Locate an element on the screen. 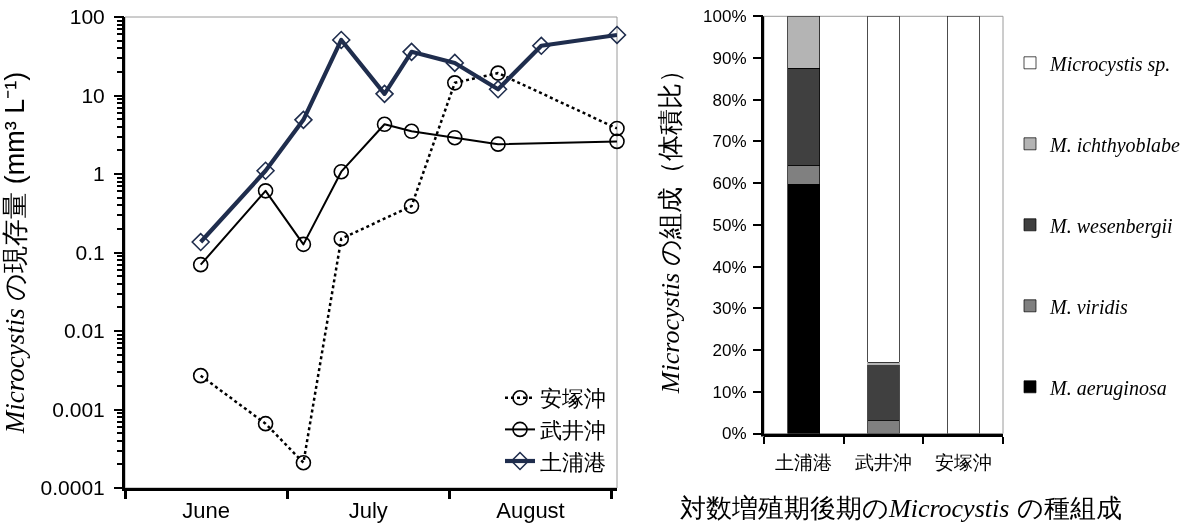 This screenshot has width=1187, height=527. x-tick-label: June is located at coordinates (206, 511).